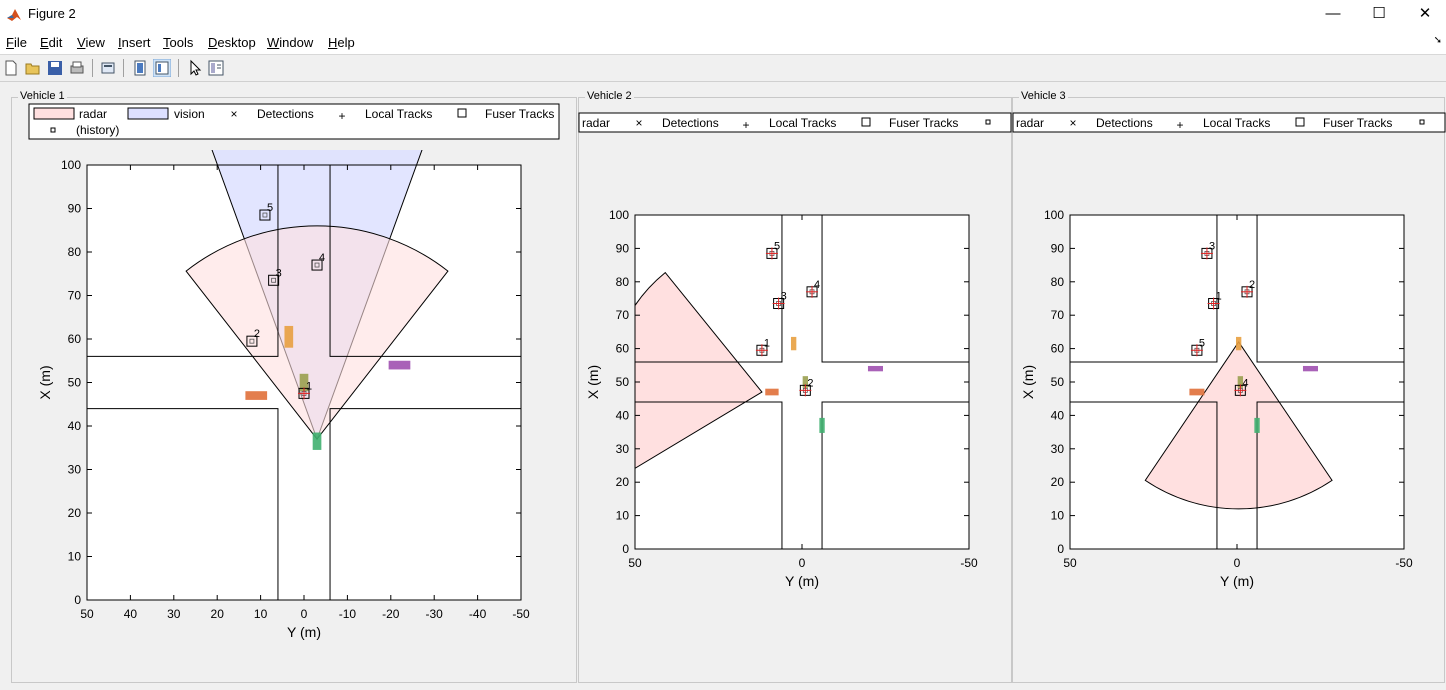 This screenshot has width=1446, height=690. I want to click on hide-plot-tools-icon, so click(140, 68).